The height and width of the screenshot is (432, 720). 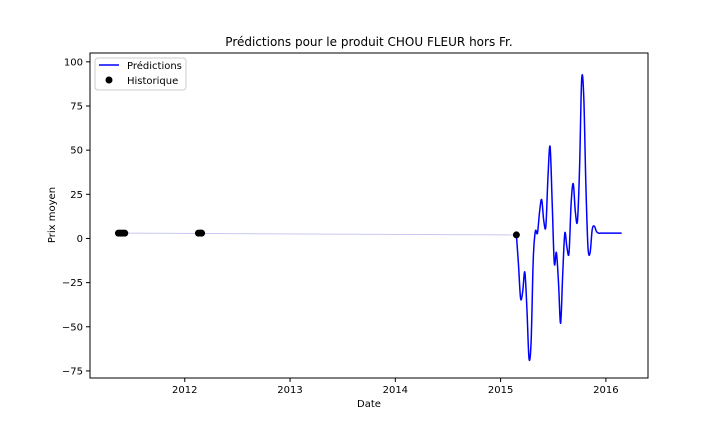 I want to click on y-tick-label: −75, so click(x=72, y=371).